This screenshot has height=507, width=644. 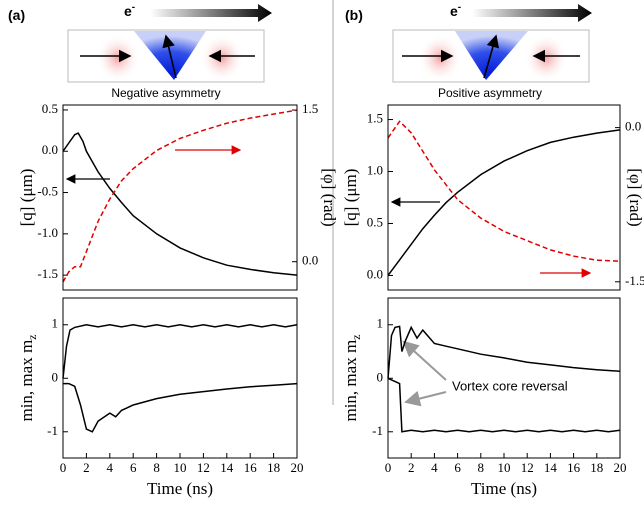 I want to click on annotation: Vortex core reversal, so click(x=510, y=385).